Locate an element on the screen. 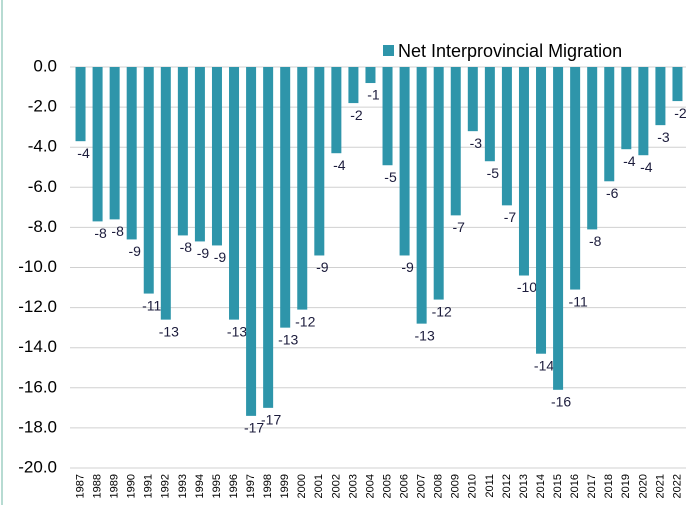 This screenshot has height=505, width=688. x-tick-label: 1987 is located at coordinates (80, 486).